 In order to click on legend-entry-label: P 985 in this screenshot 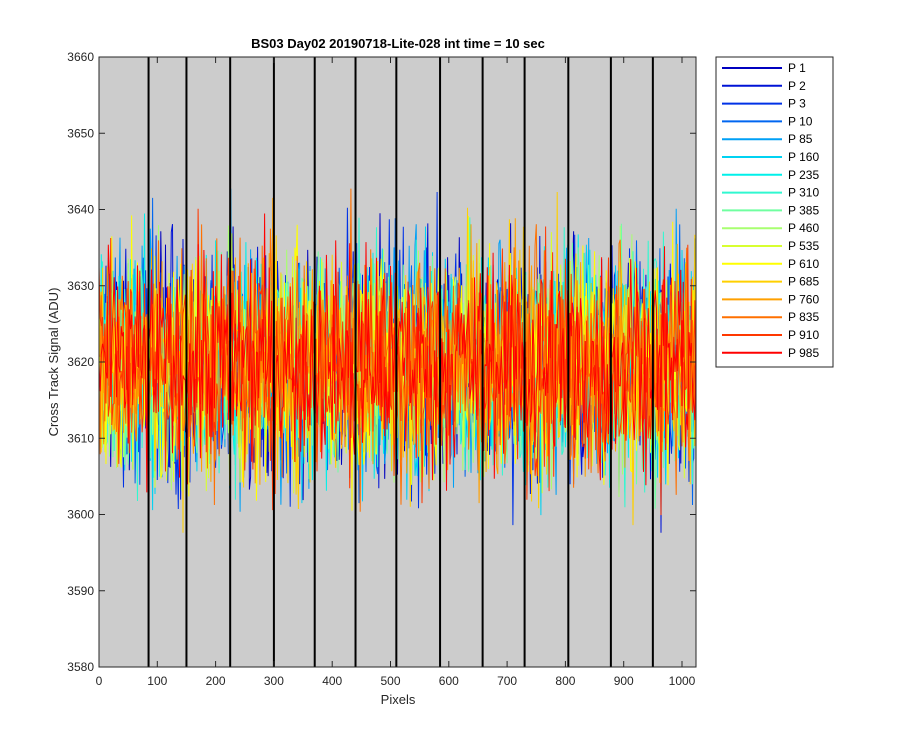, I will do `click(803, 353)`.